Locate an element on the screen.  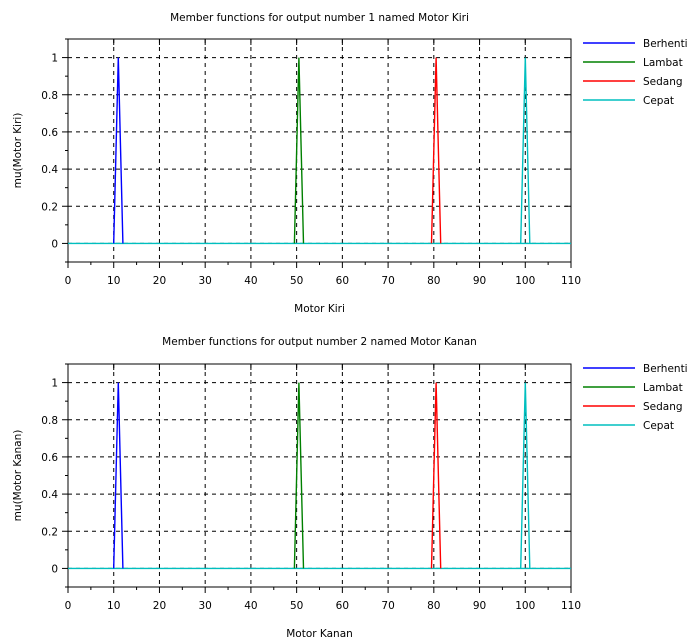
y-axis-label: mu(Motor Kanan) is located at coordinates (18, 476).